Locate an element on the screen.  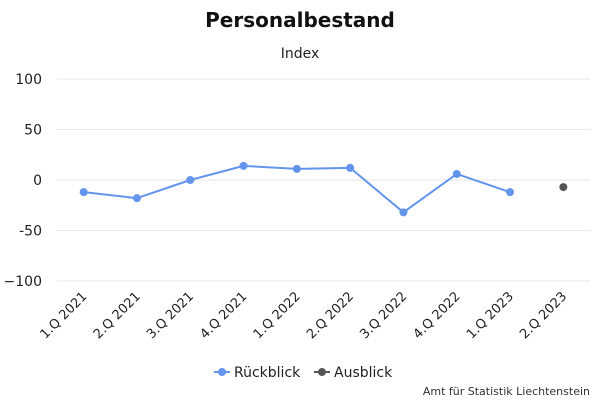
chart-credit: Amt für Statistik Liechtenstein is located at coordinates (506, 391).